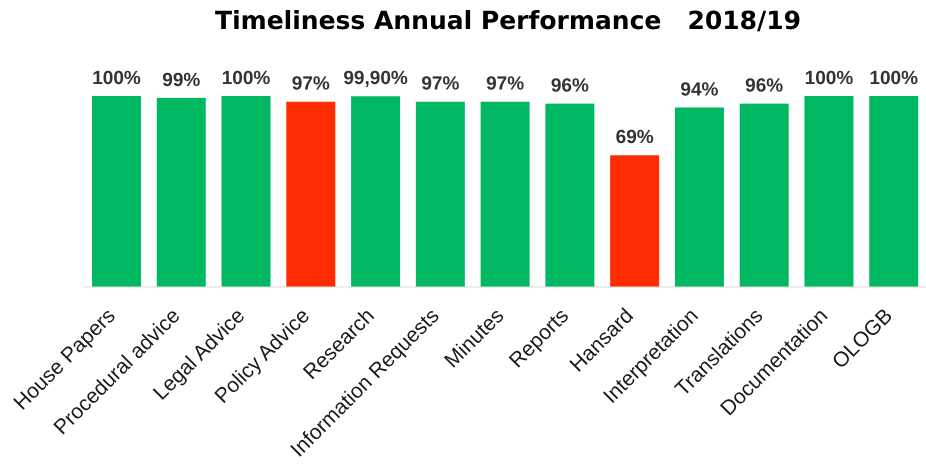 This screenshot has height=469, width=926. What do you see at coordinates (508, 20) in the screenshot?
I see `chart-title: Timeliness Annual Performance 2018/19` at bounding box center [508, 20].